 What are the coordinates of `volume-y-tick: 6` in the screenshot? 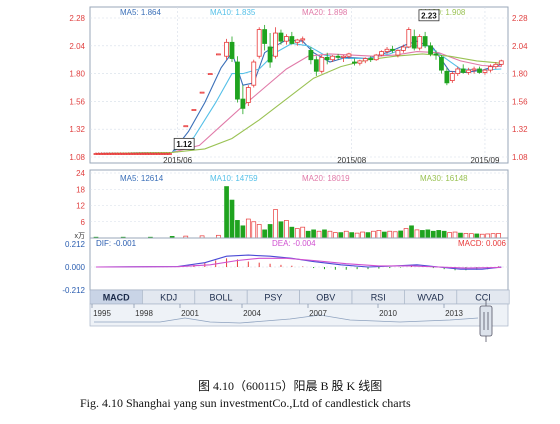 It's located at (83, 222).